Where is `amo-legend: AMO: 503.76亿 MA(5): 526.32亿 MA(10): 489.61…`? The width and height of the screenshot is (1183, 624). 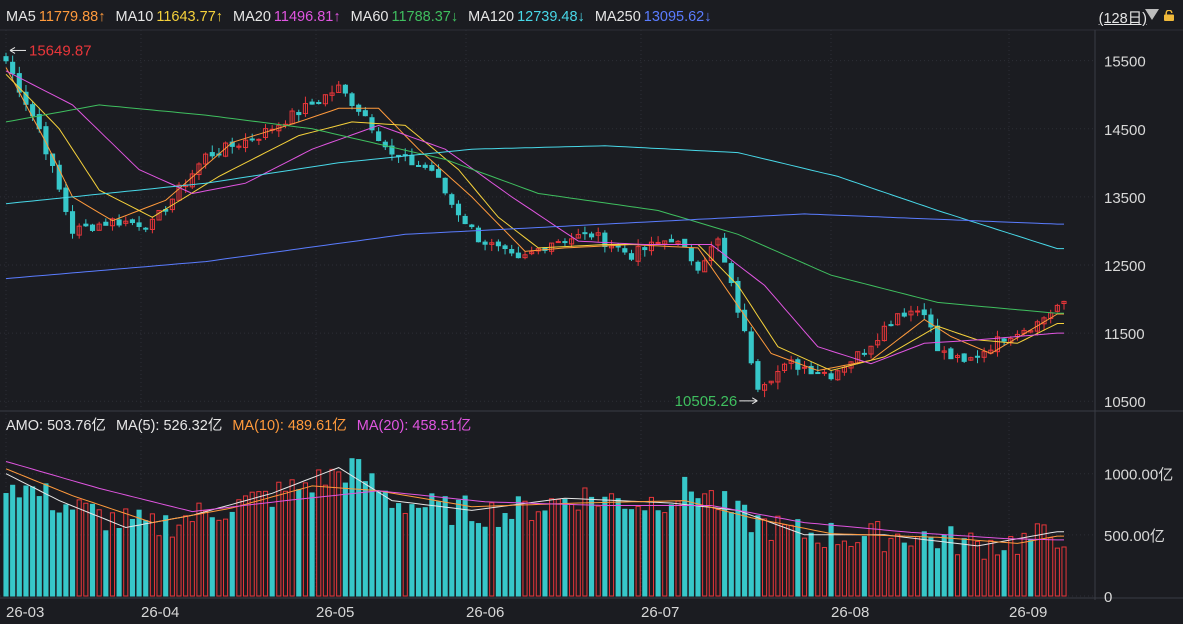 amo-legend: AMO: 503.76亿 MA(5): 526.32亿 MA(10): 489.61… is located at coordinates (243, 424).